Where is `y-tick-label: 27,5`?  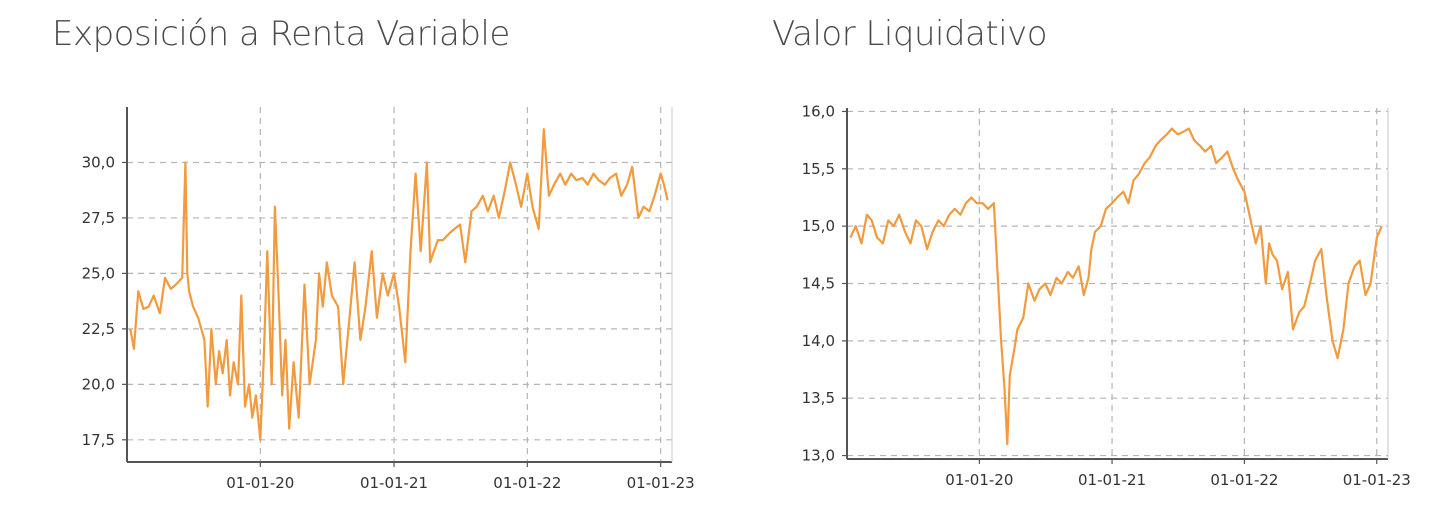
y-tick-label: 27,5 is located at coordinates (98, 218).